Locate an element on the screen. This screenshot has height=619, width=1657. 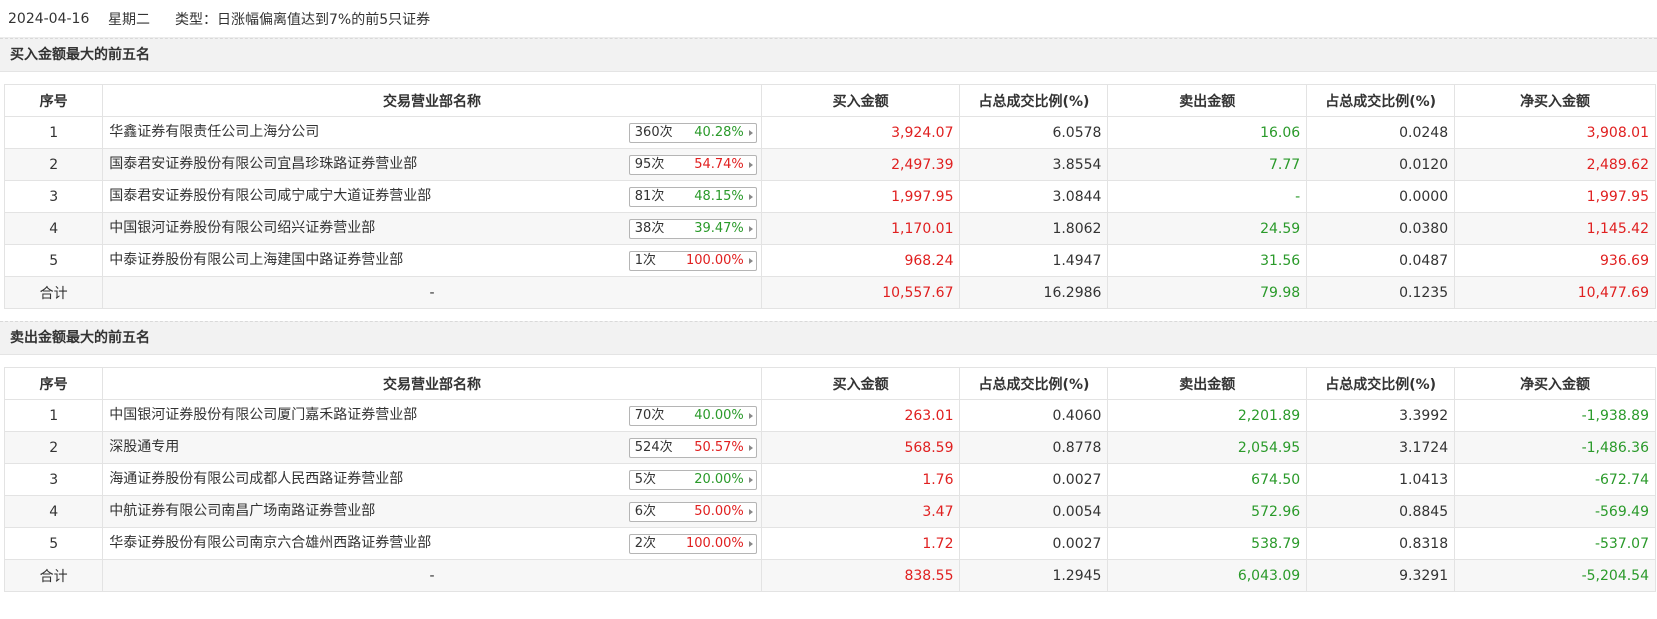
trade-date: 2024-04-16 is located at coordinates (49, 18).